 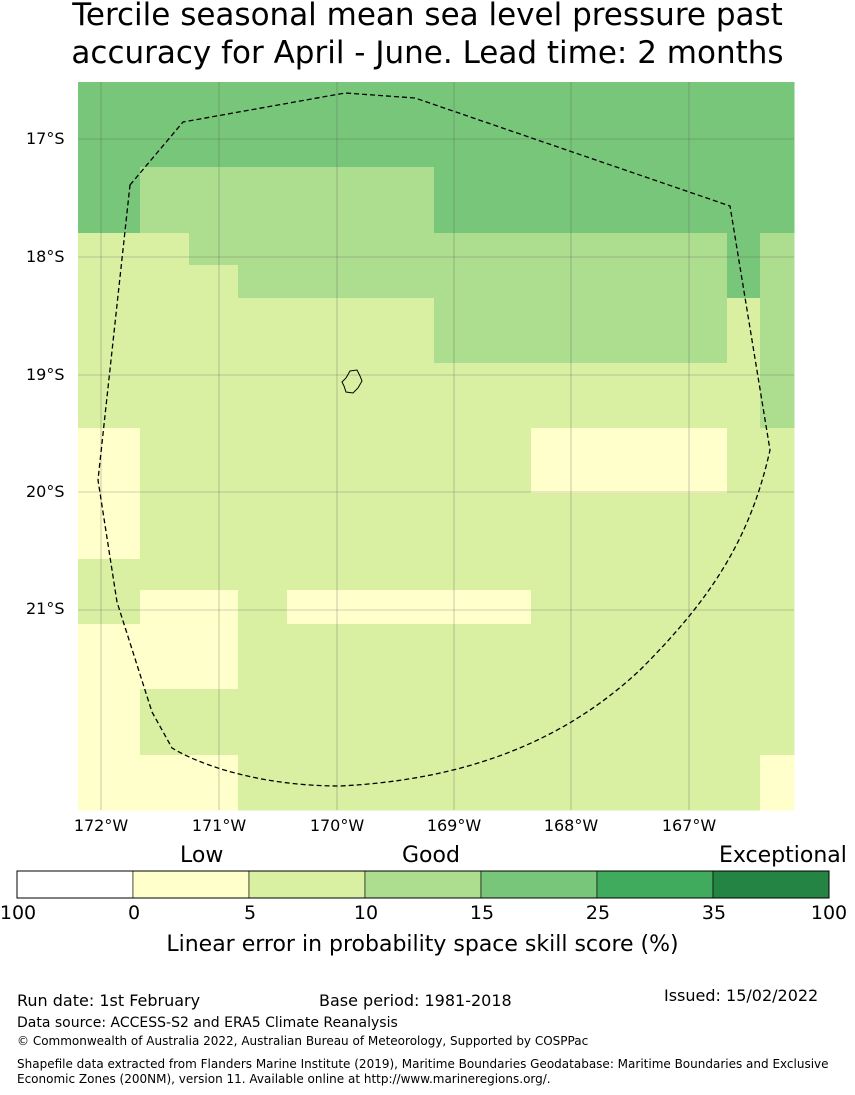 What do you see at coordinates (829, 913) in the screenshot?
I see `colorbar-tick: 100` at bounding box center [829, 913].